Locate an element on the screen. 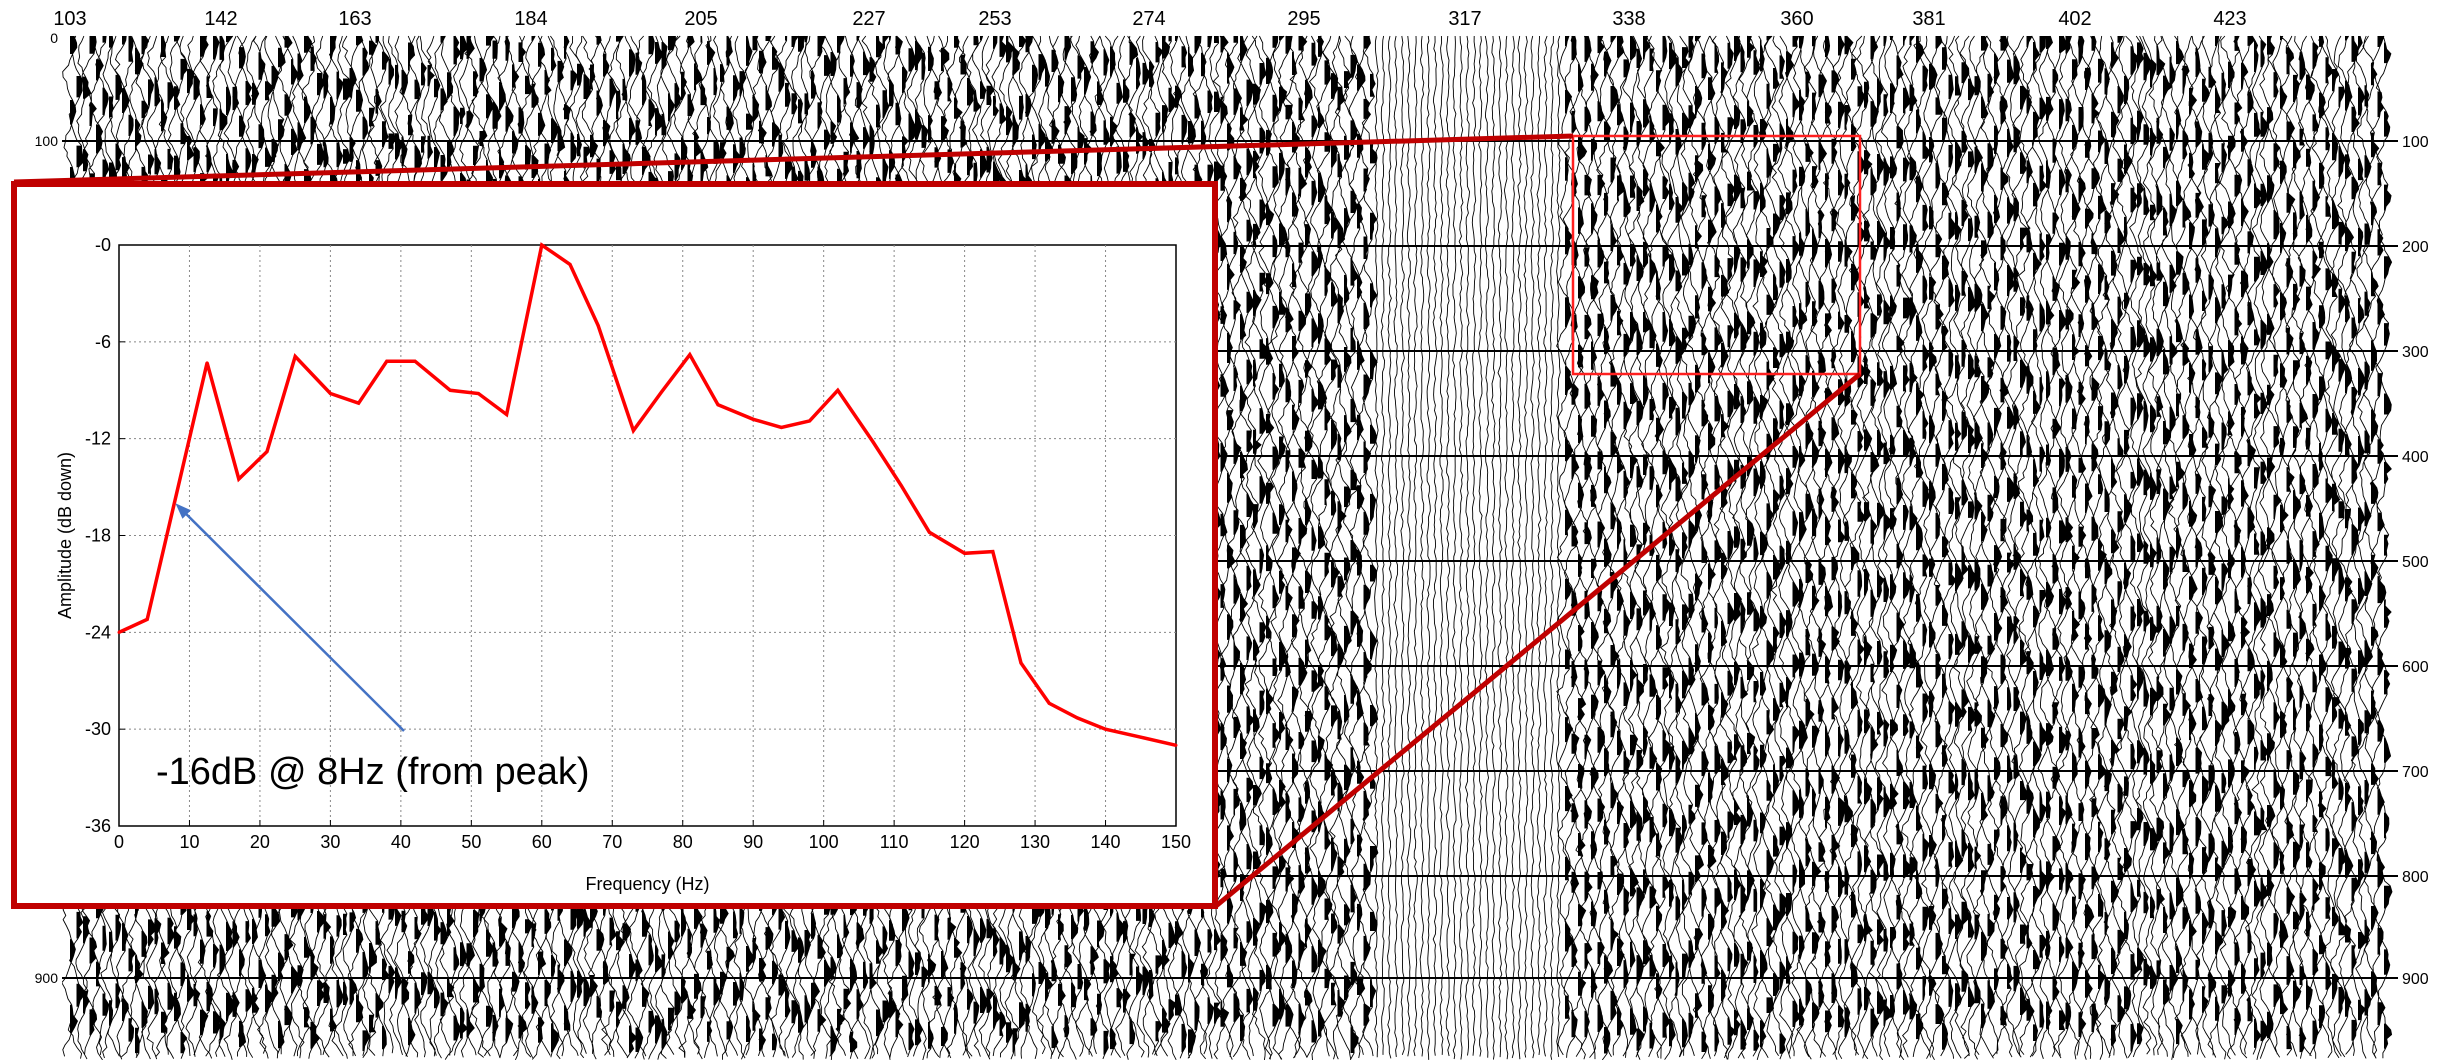 Image resolution: width=2450 pixels, height=1060 pixels. x-tick-label: 110 is located at coordinates (894, 842).